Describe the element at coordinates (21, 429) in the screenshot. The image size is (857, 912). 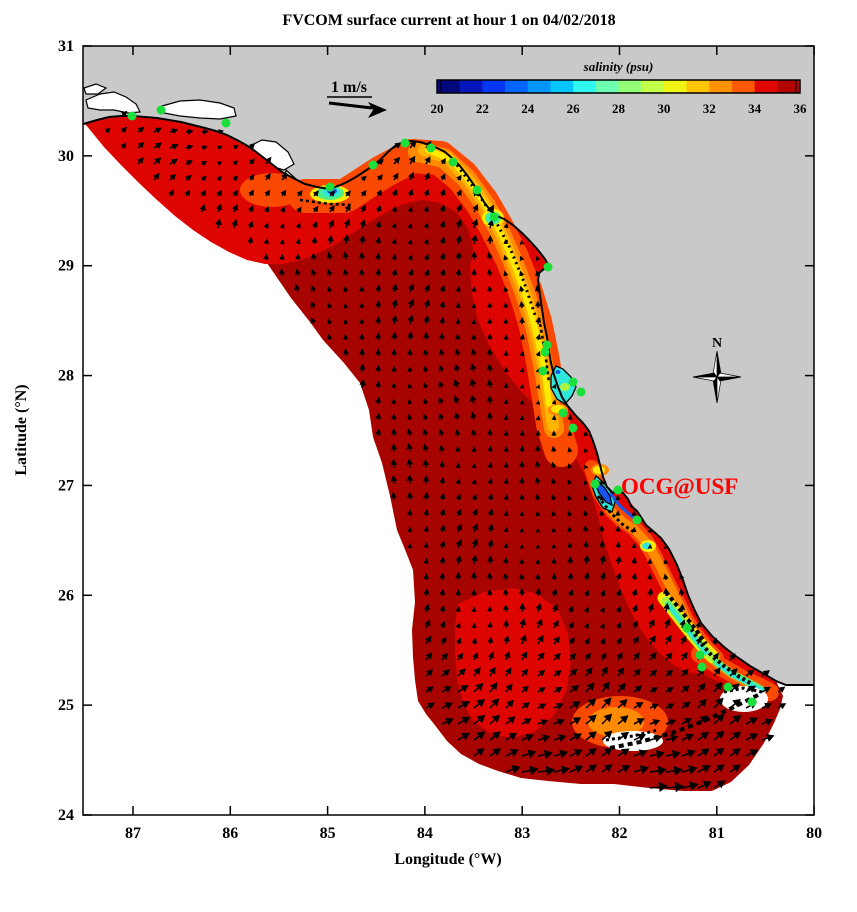
I see `y-axis-label: Latitude (°N)` at that location.